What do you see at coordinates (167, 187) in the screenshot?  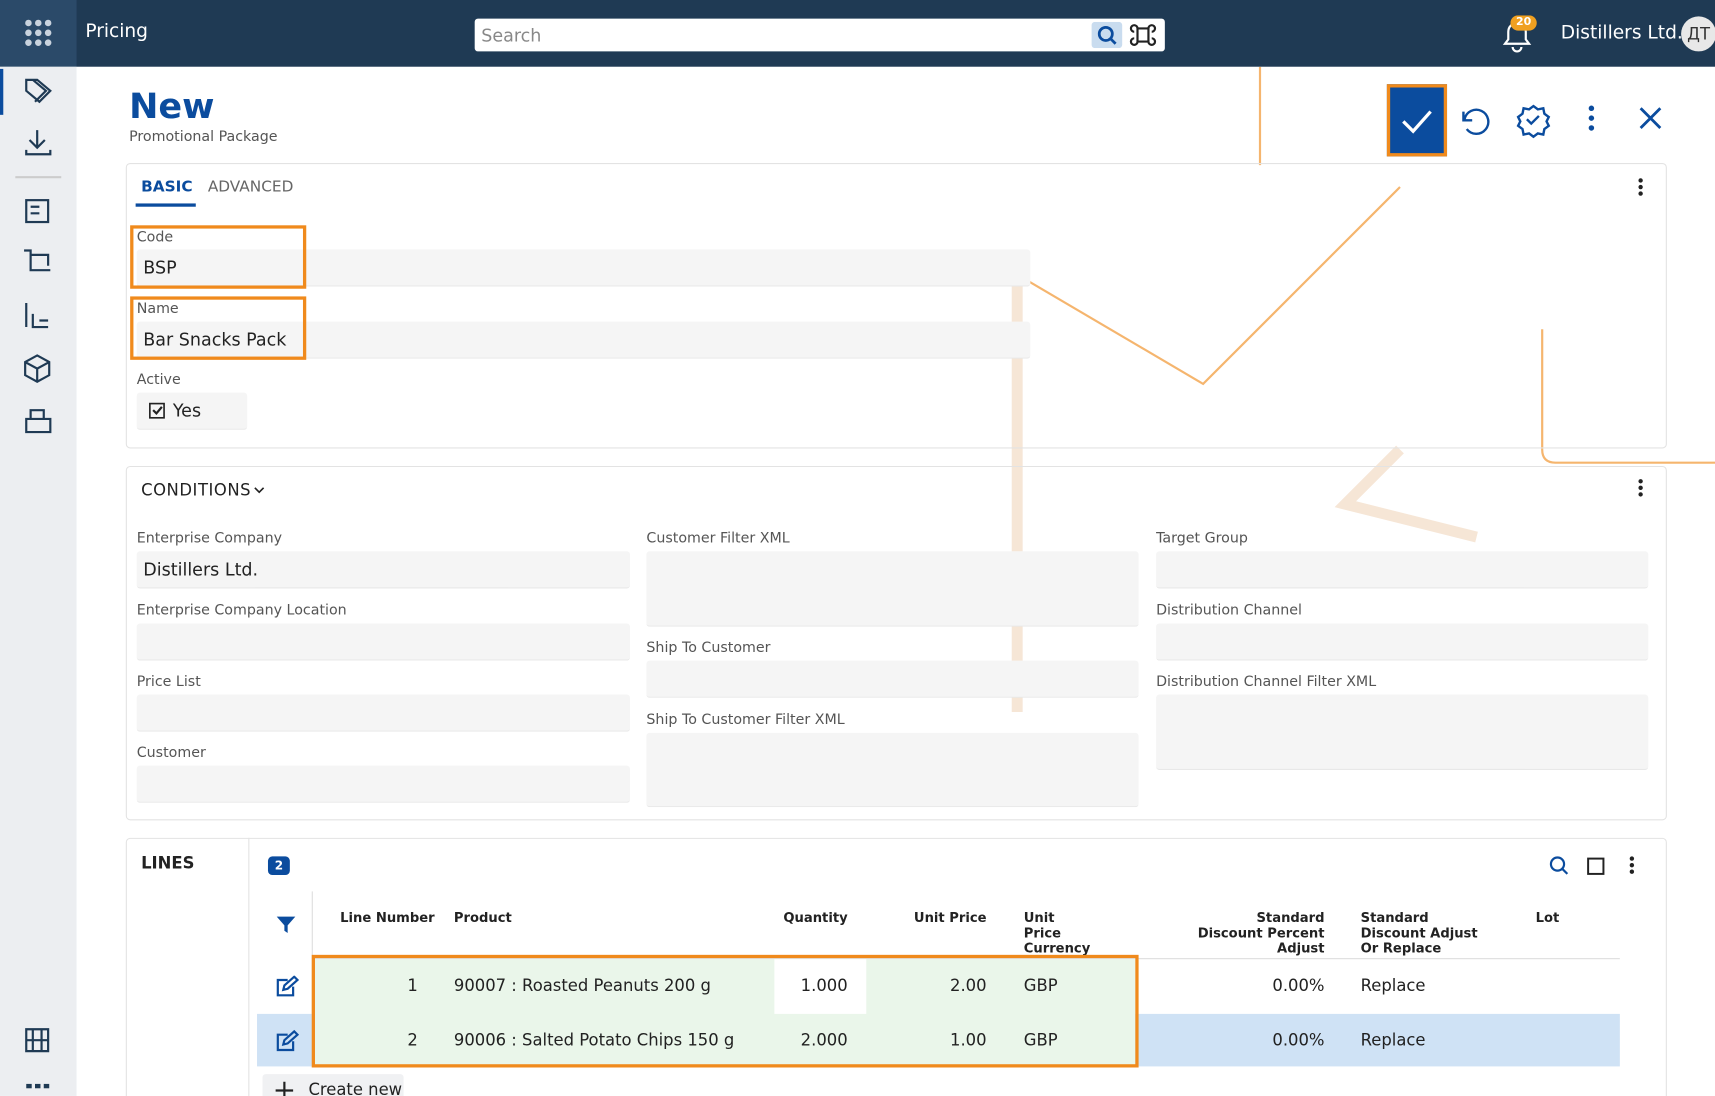 I see `tab: BASIC` at bounding box center [167, 187].